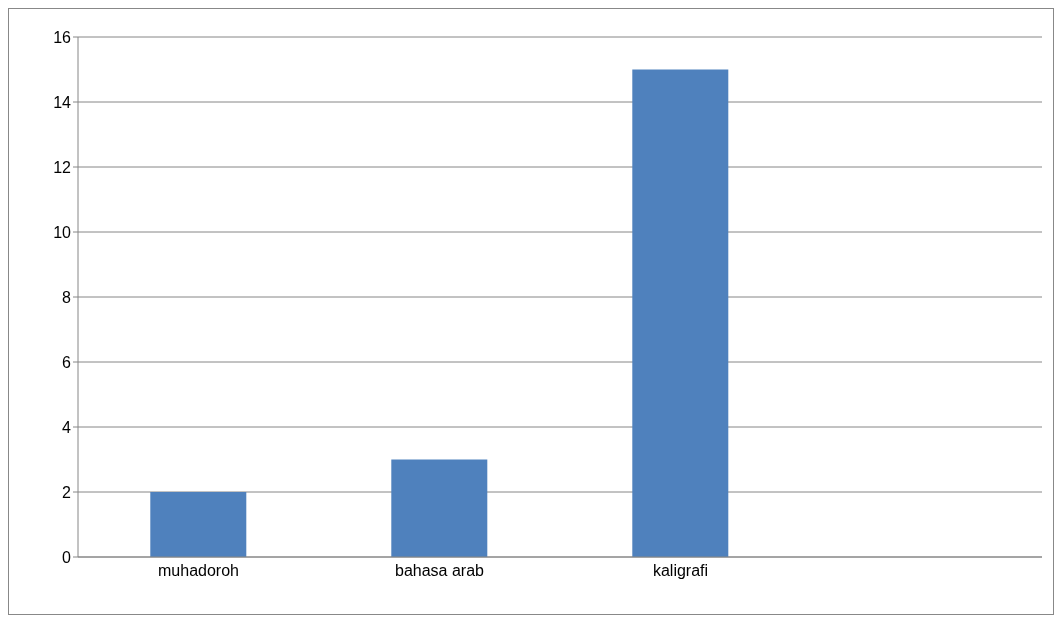  Describe the element at coordinates (62, 232) in the screenshot. I see `y-tick-label: 10` at that location.